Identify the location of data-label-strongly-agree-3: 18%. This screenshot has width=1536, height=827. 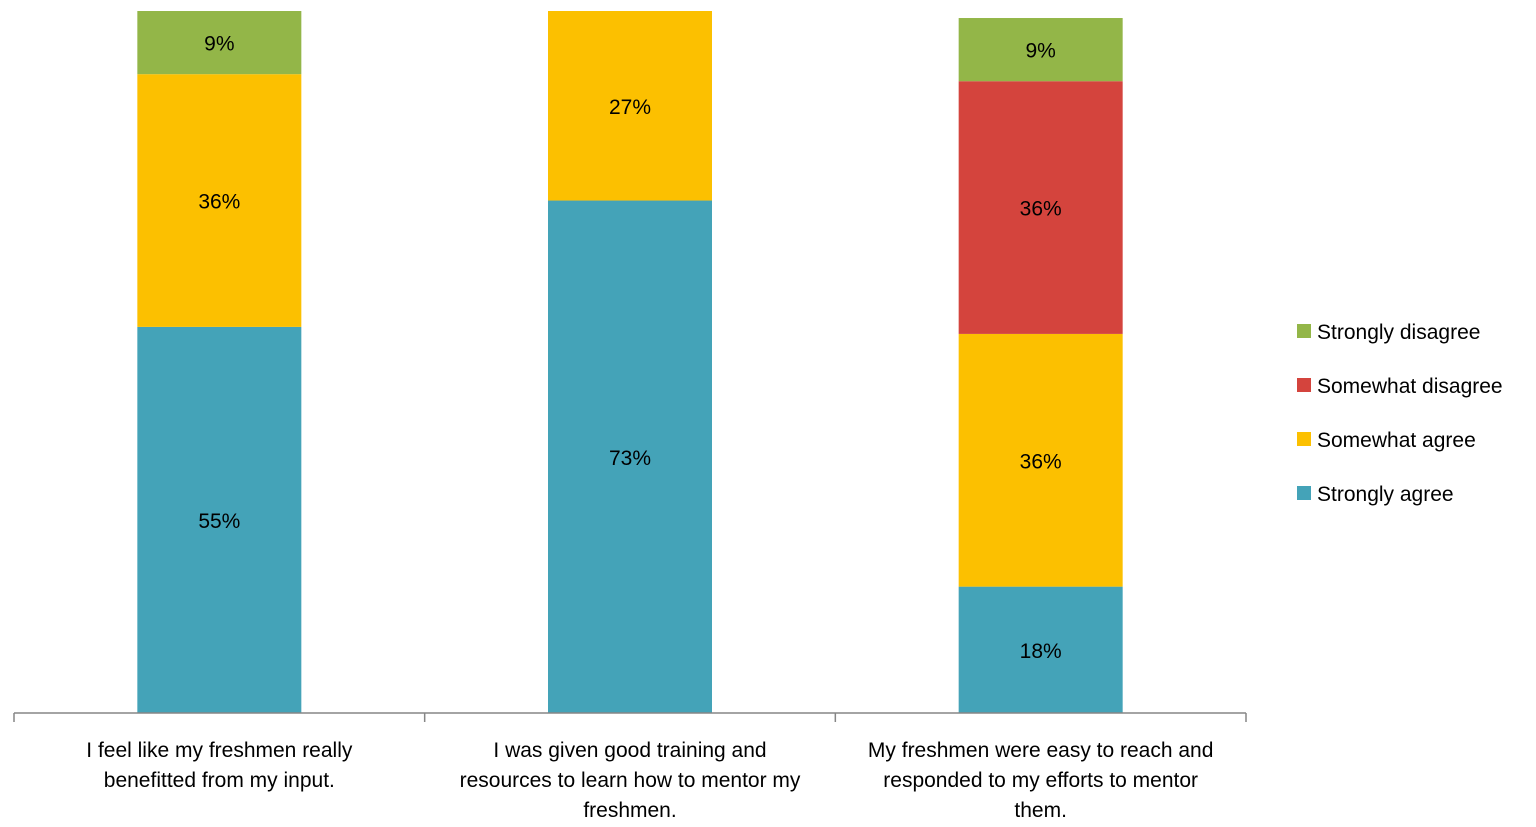
(1041, 651).